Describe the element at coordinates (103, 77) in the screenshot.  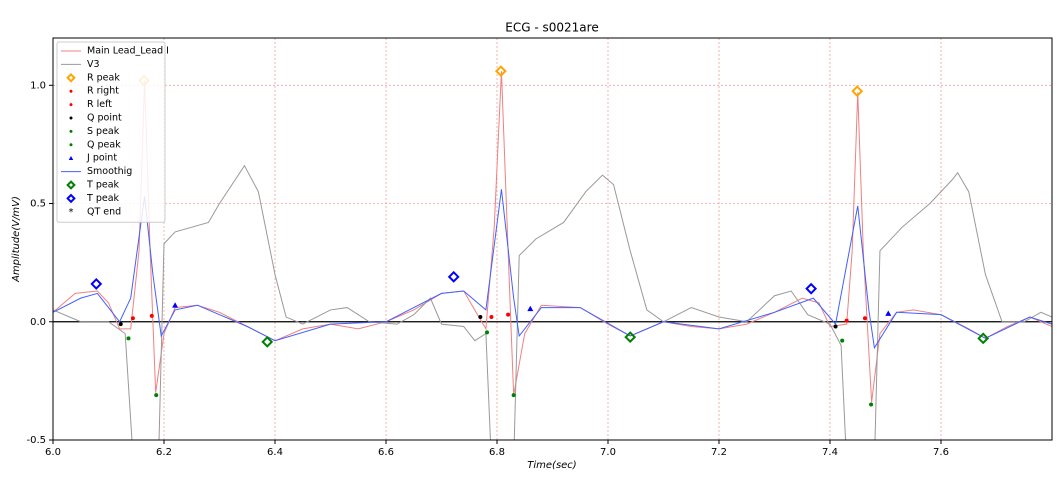
I see `legend-label: R peak` at that location.